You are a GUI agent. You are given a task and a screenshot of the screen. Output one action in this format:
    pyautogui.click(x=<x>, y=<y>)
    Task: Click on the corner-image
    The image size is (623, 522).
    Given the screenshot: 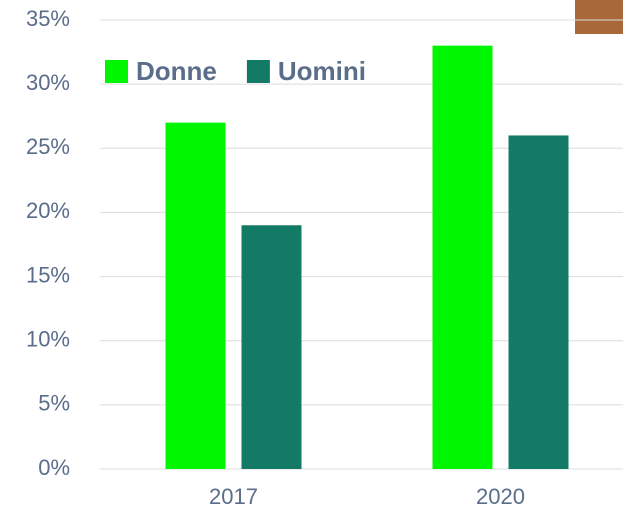 What is the action you would take?
    pyautogui.click(x=599, y=17)
    